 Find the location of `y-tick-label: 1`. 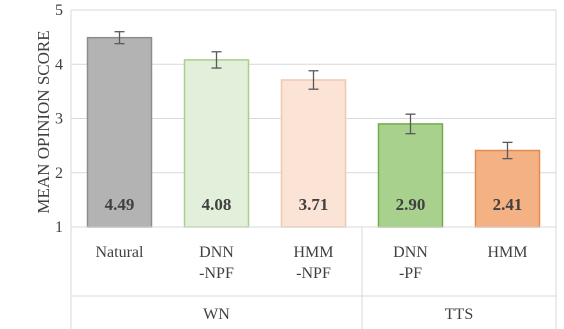

y-tick-label: 1 is located at coordinates (59, 227).